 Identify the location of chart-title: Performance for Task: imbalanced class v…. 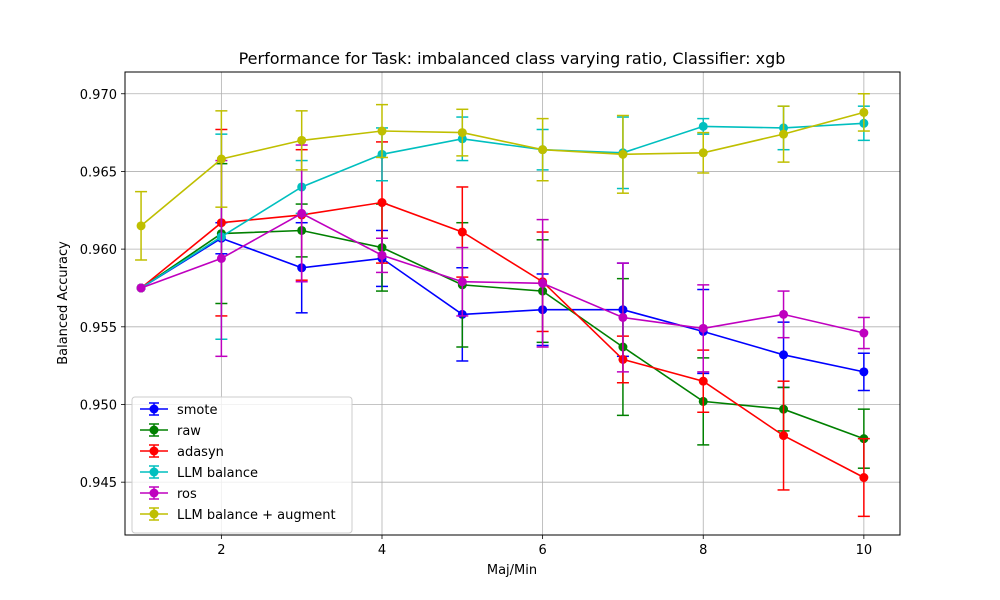
(512, 58).